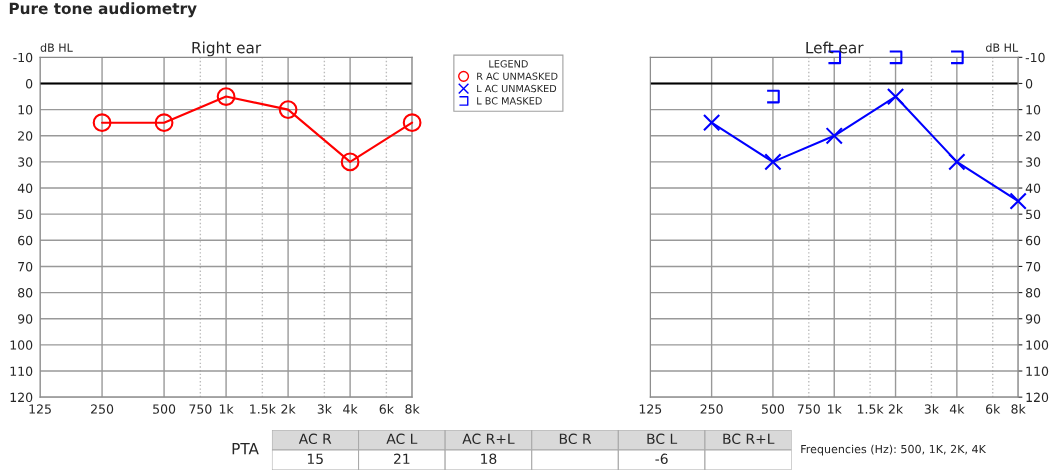 Image resolution: width=1054 pixels, height=470 pixels. What do you see at coordinates (517, 76) in the screenshot?
I see `legend-label: R AC UNMASKED` at bounding box center [517, 76].